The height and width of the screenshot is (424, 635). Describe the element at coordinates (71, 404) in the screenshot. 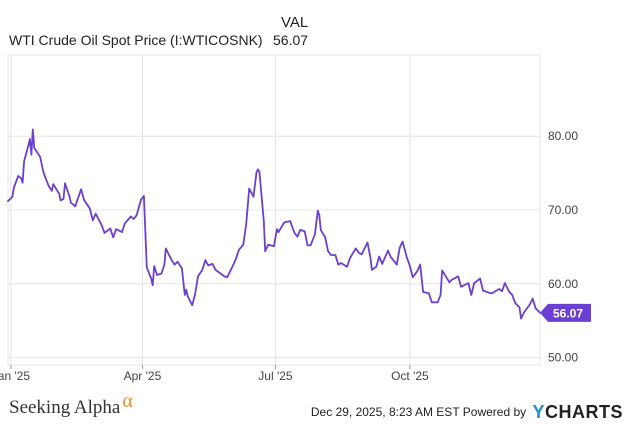

I see `seeking-alpha-logo: Seeking Alpha α` at that location.